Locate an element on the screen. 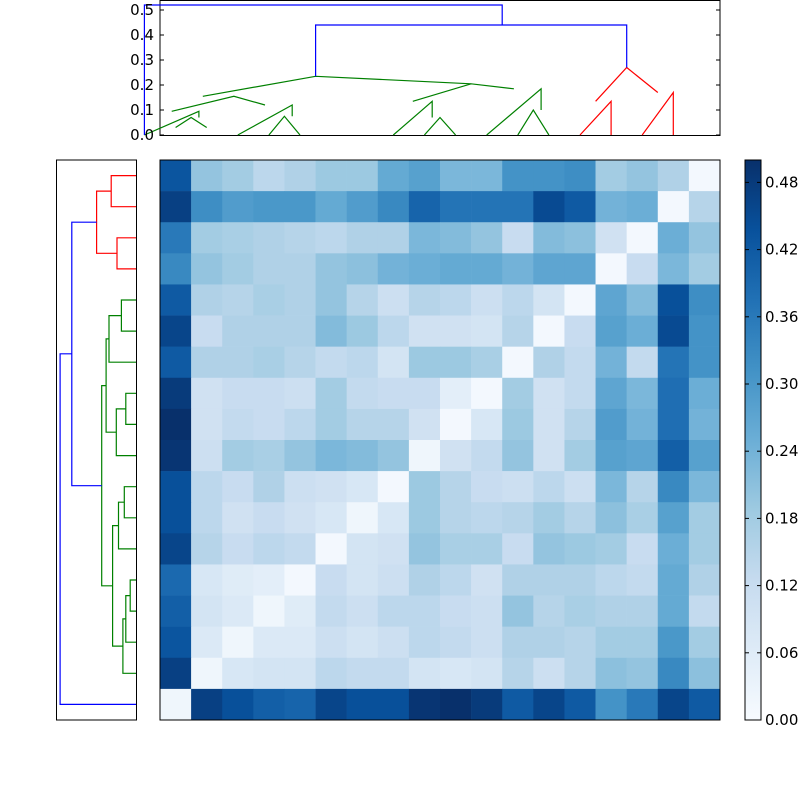 Image resolution: width=800 pixels, height=800 pixels. top-ytick-label-1: 0.1 is located at coordinates (142, 110).